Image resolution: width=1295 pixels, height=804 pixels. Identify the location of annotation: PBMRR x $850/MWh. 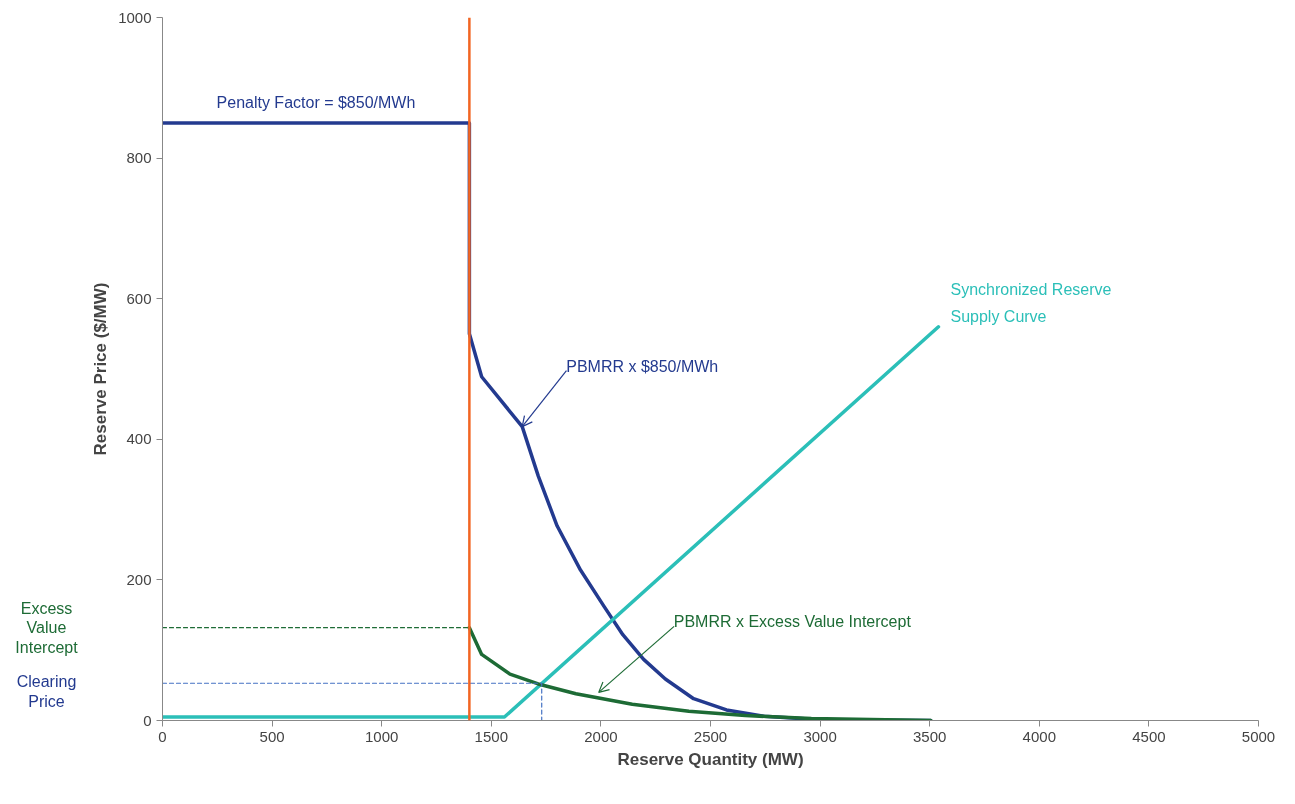
(642, 366).